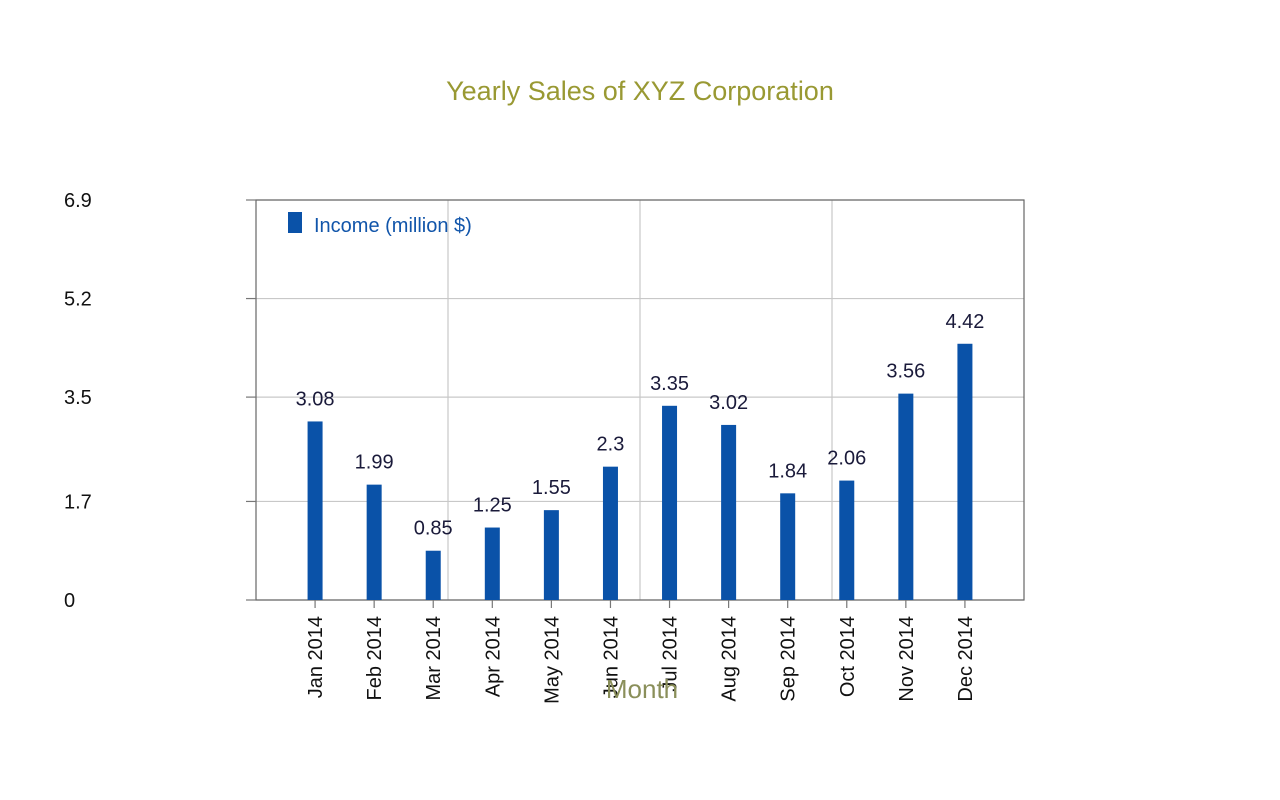  I want to click on x-tick-label: Oct 2014, so click(848, 656).